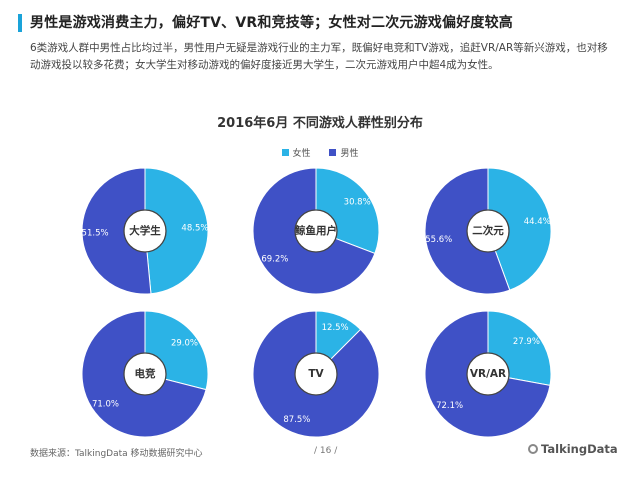  I want to click on group-label-5: TV, so click(316, 374).